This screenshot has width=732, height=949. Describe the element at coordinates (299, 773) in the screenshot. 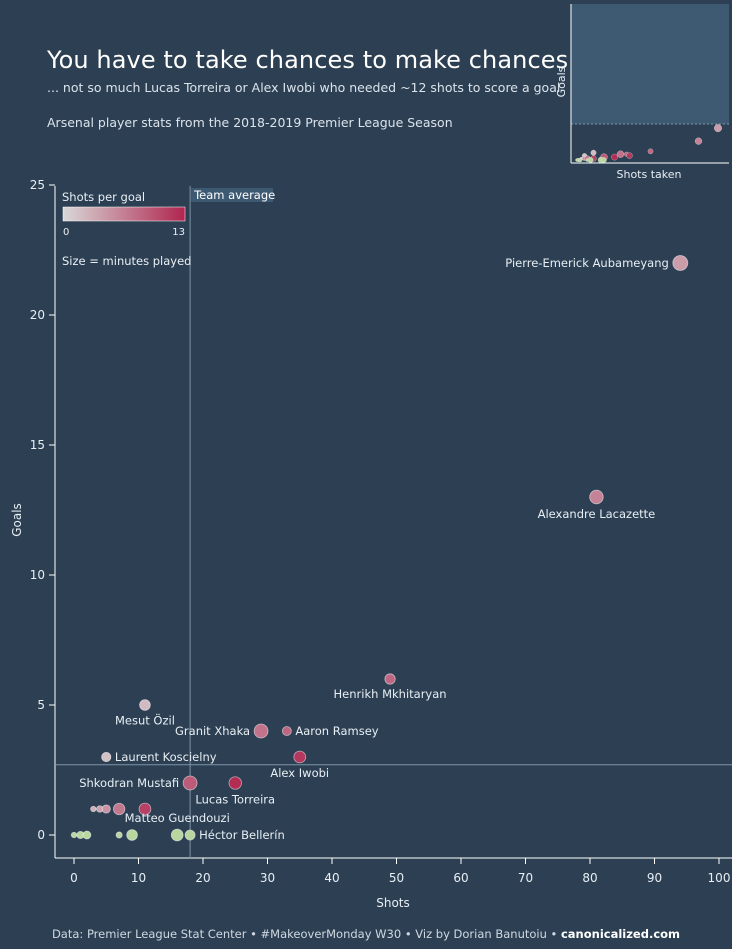

I see `point-label: Alex Iwobi` at that location.